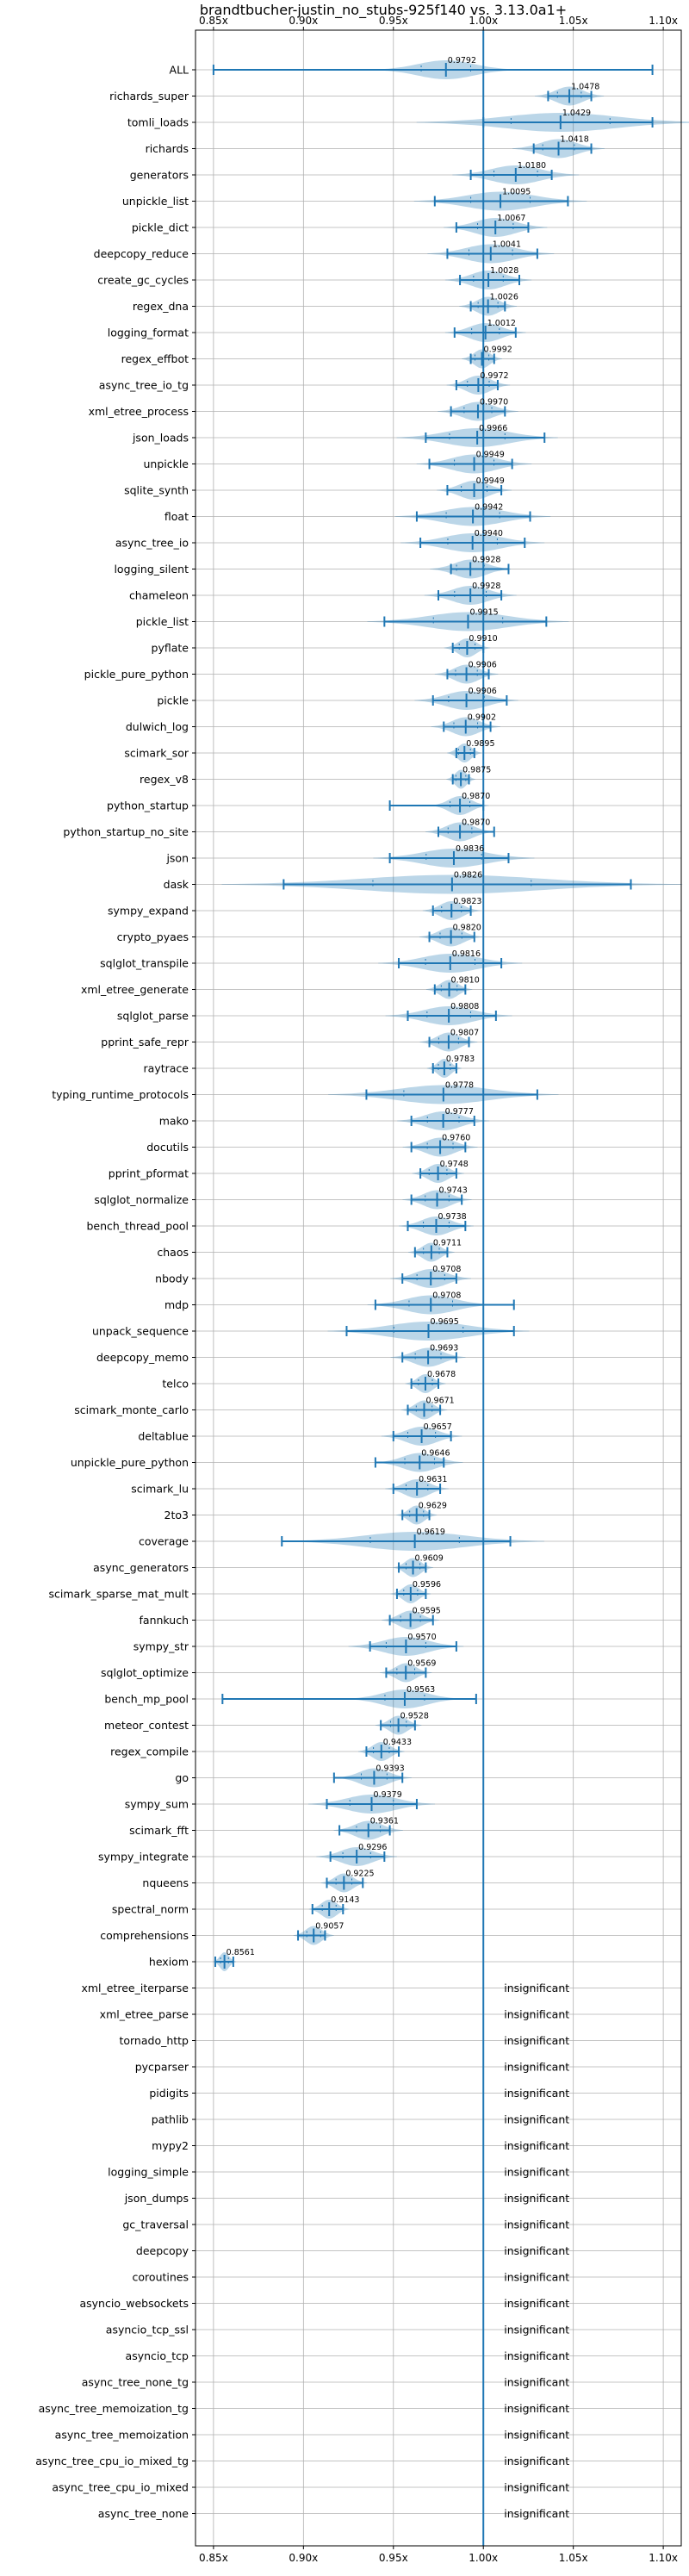 Image resolution: width=689 pixels, height=2576 pixels. I want to click on benchmark-label: xml_etree_generate, so click(135, 990).